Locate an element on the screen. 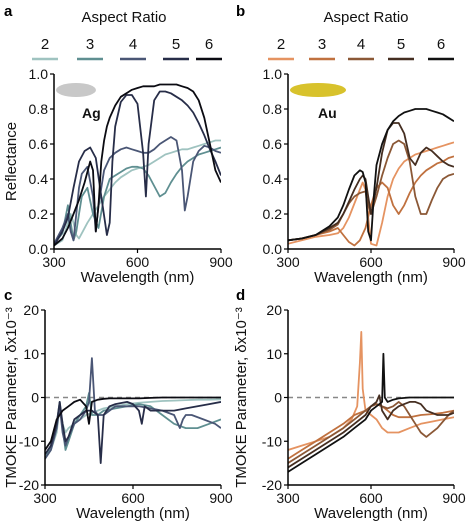 The width and height of the screenshot is (474, 525). metal-label: Ag is located at coordinates (91, 113).